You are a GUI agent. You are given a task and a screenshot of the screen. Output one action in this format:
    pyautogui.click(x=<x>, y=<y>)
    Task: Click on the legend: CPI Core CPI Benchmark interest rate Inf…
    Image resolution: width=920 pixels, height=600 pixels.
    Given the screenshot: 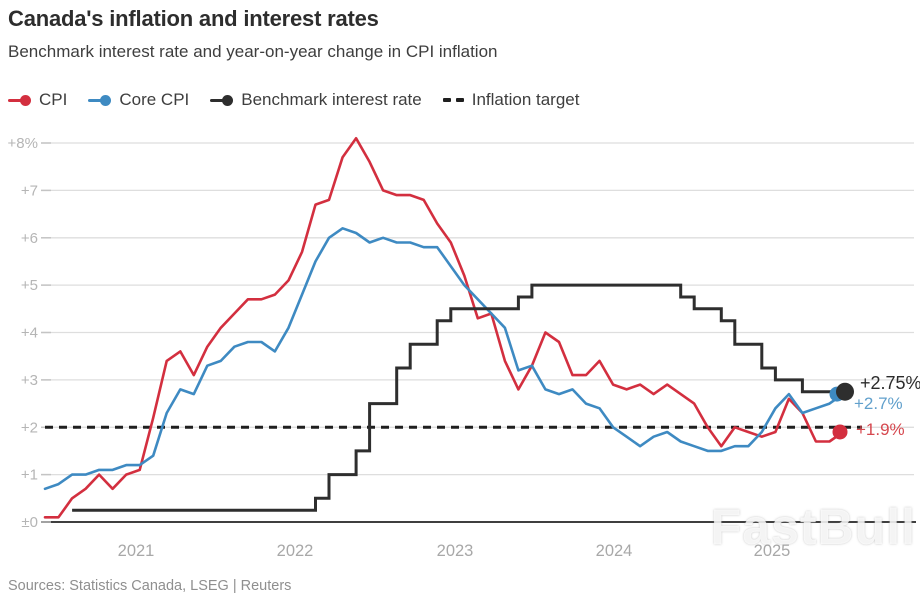 What is the action you would take?
    pyautogui.click(x=293, y=100)
    